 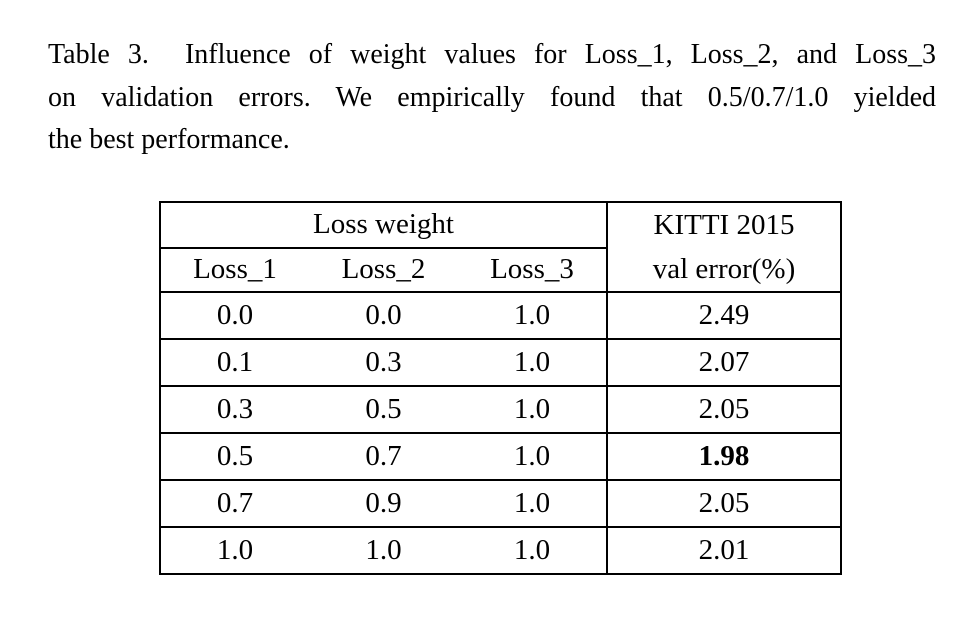 What do you see at coordinates (383, 456) in the screenshot?
I see `cell-loss2: 0.7` at bounding box center [383, 456].